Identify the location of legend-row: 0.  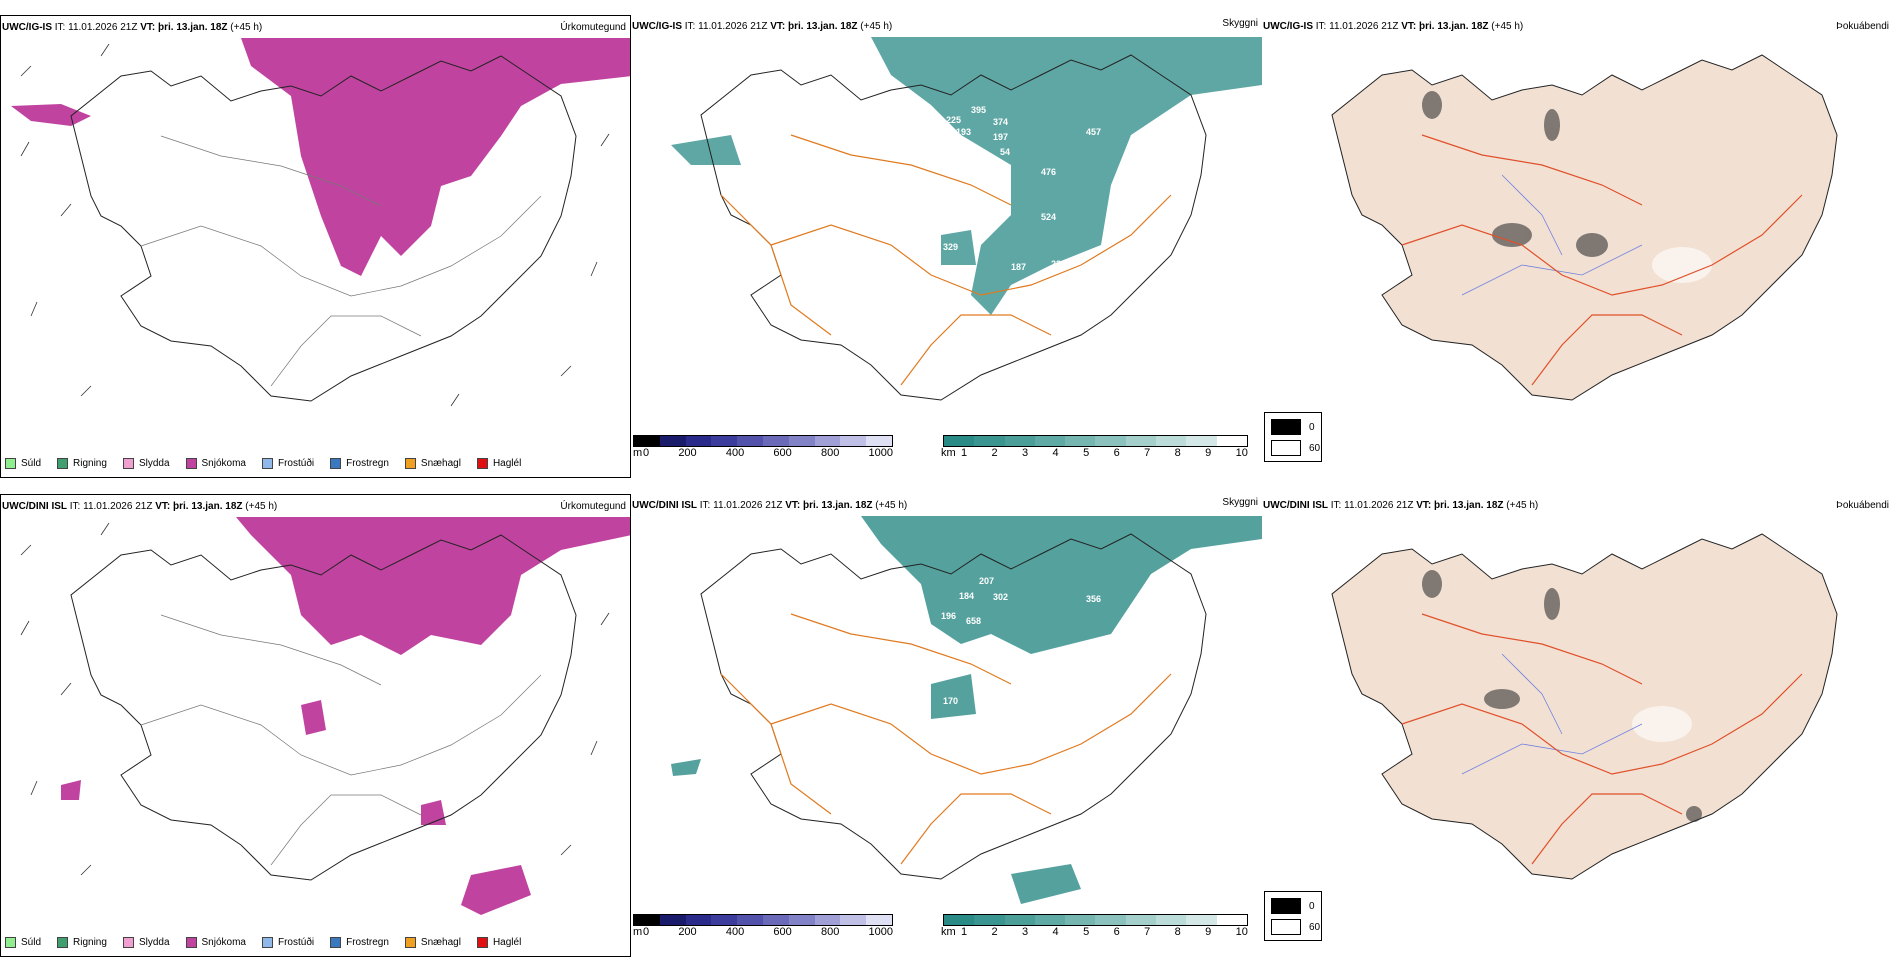
(1293, 427).